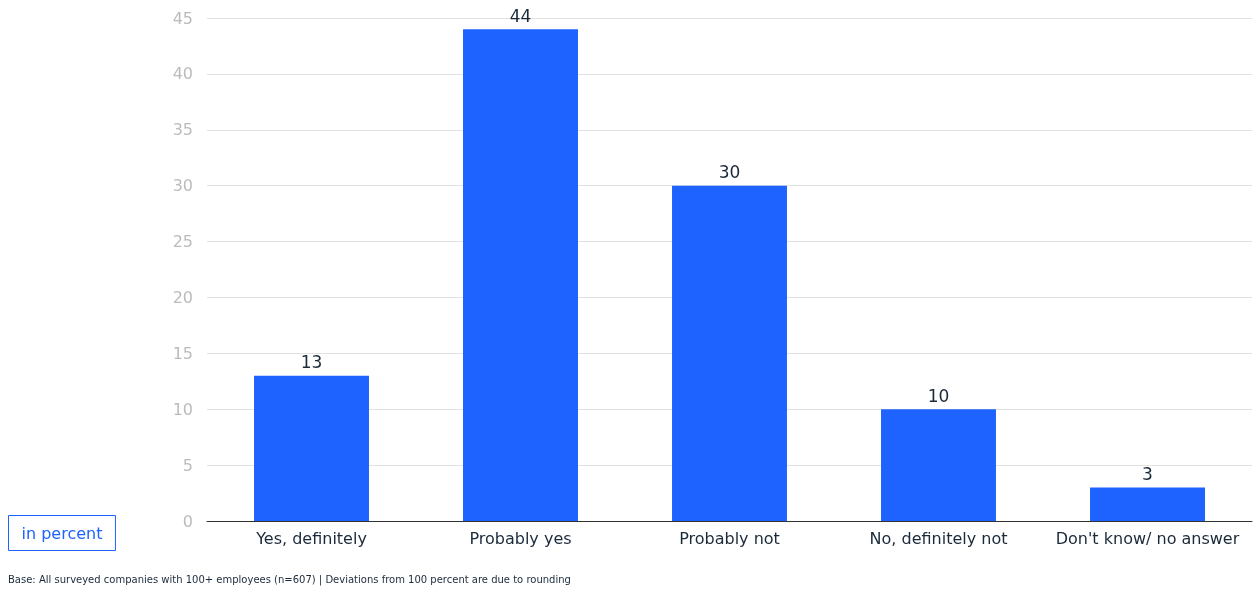 The image size is (1258, 589). What do you see at coordinates (182, 186) in the screenshot?
I see `y-tick-label: 30` at bounding box center [182, 186].